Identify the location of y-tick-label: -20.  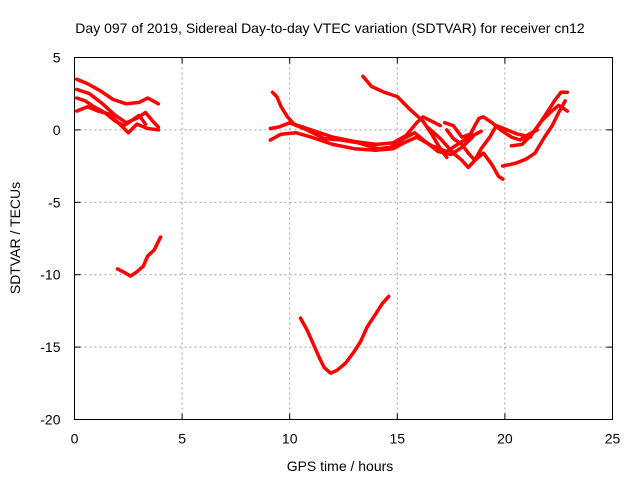
(50, 420).